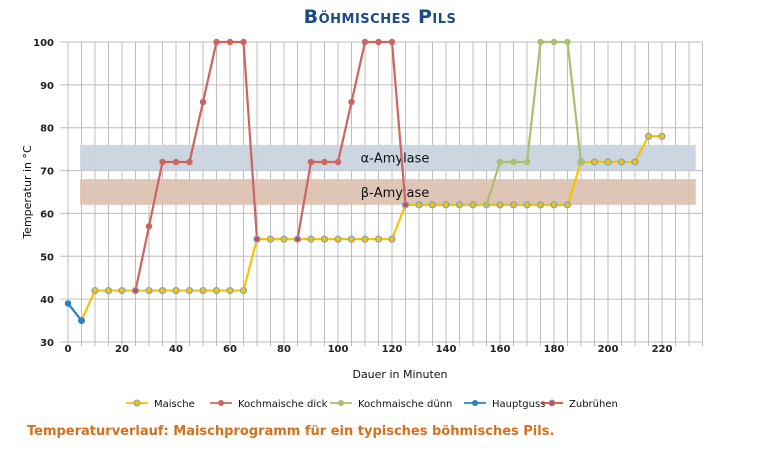 This screenshot has width=760, height=472. What do you see at coordinates (47, 129) in the screenshot?
I see `y-tick-label: 80` at bounding box center [47, 129].